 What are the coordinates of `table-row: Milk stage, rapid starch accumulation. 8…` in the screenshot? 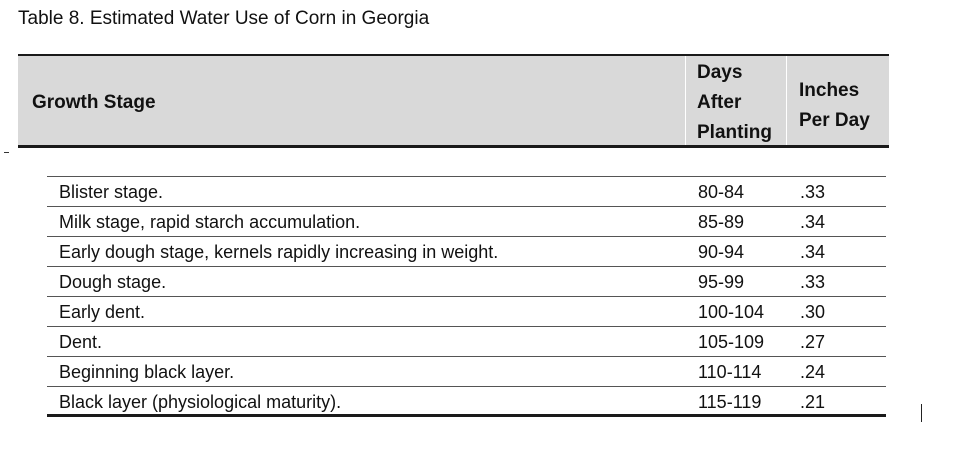 It's located at (466, 222).